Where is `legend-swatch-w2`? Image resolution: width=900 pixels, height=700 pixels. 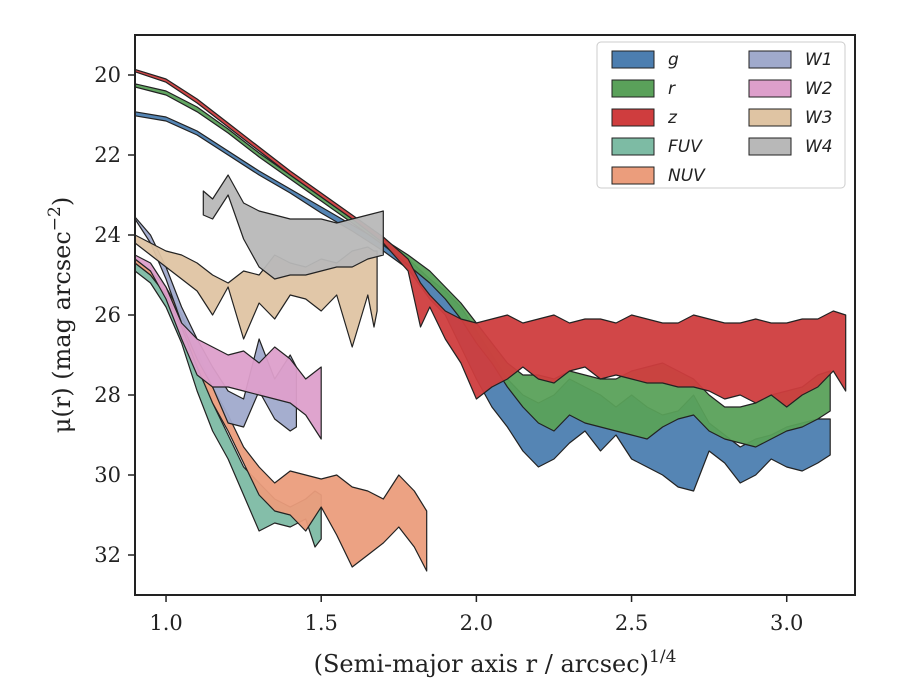
legend-swatch-w2 is located at coordinates (770, 88).